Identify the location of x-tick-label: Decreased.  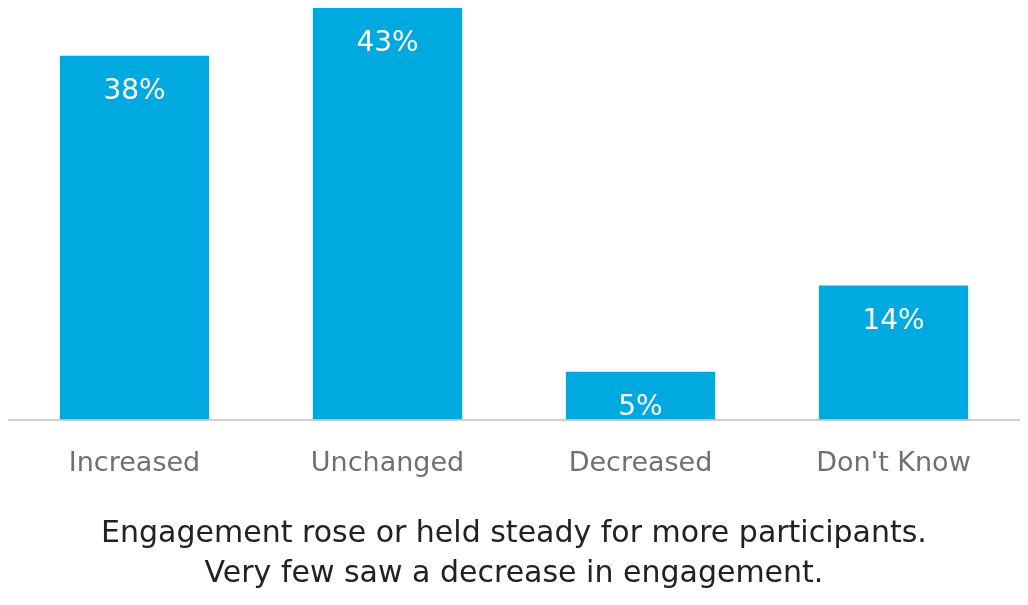
(640, 461).